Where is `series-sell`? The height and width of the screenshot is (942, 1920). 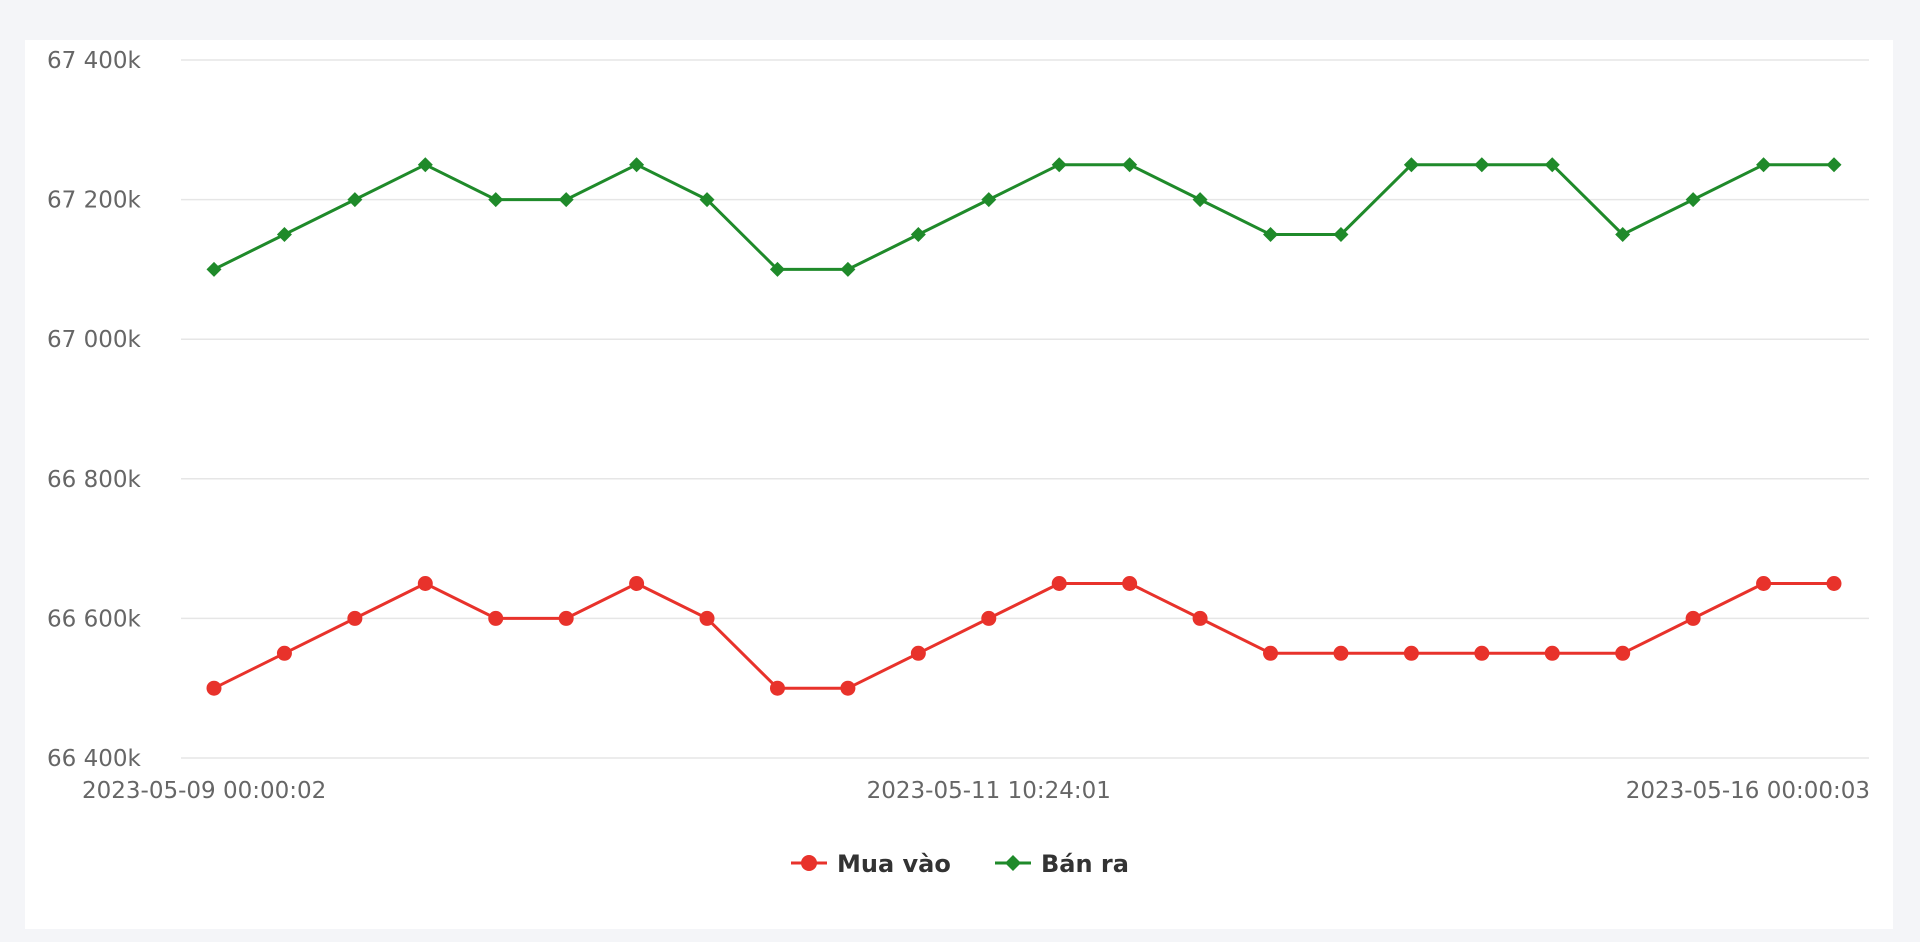
series-sell is located at coordinates (1024, 217).